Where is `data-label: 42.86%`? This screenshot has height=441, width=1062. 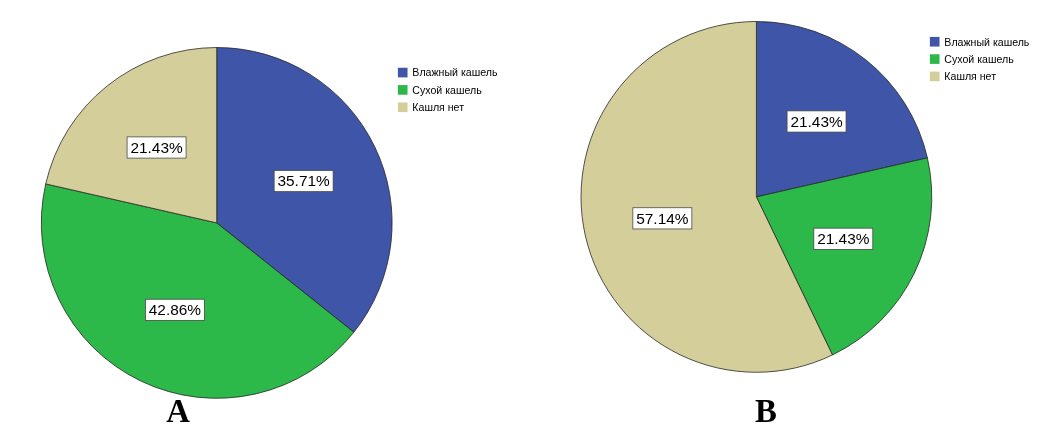 data-label: 42.86% is located at coordinates (175, 310).